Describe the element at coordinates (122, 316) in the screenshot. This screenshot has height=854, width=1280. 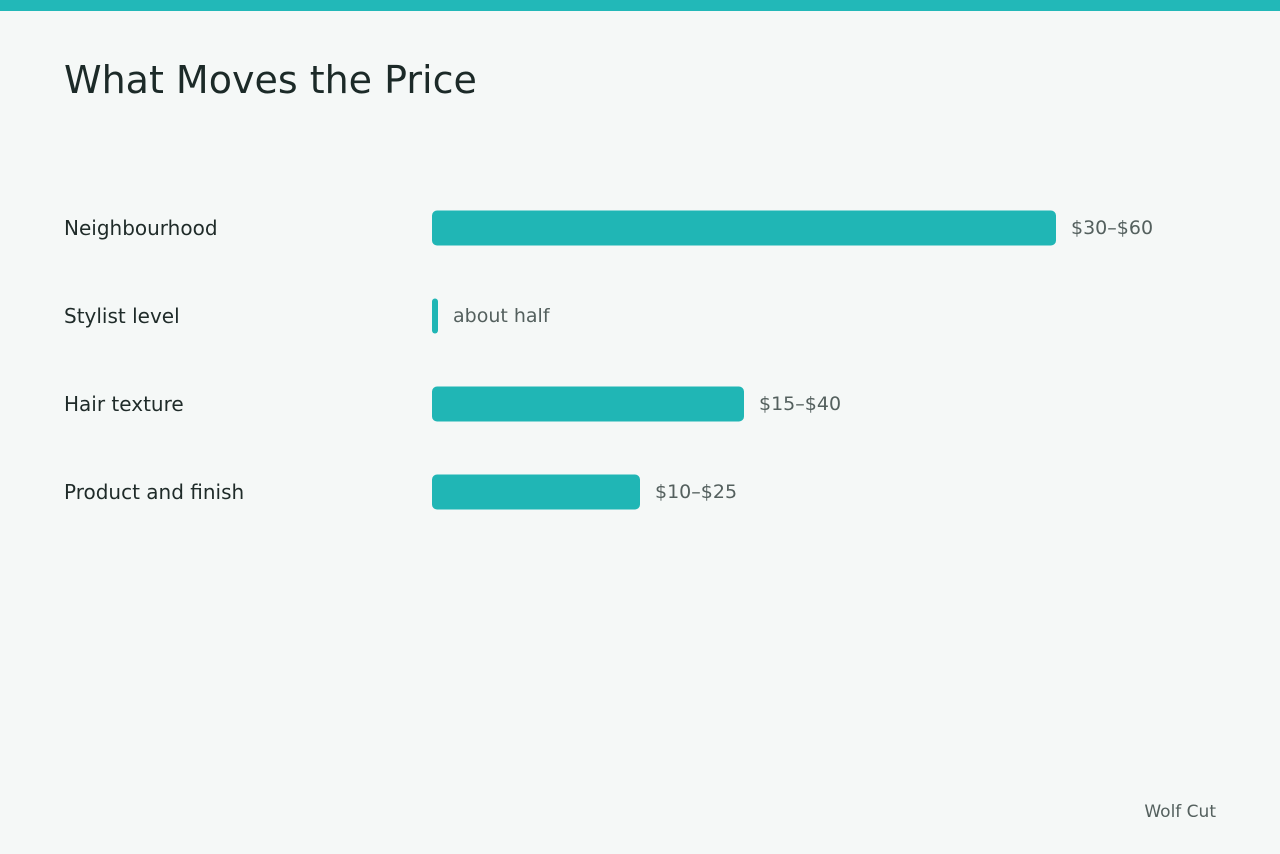
I see `category-label-stylist-level: Stylist level` at that location.